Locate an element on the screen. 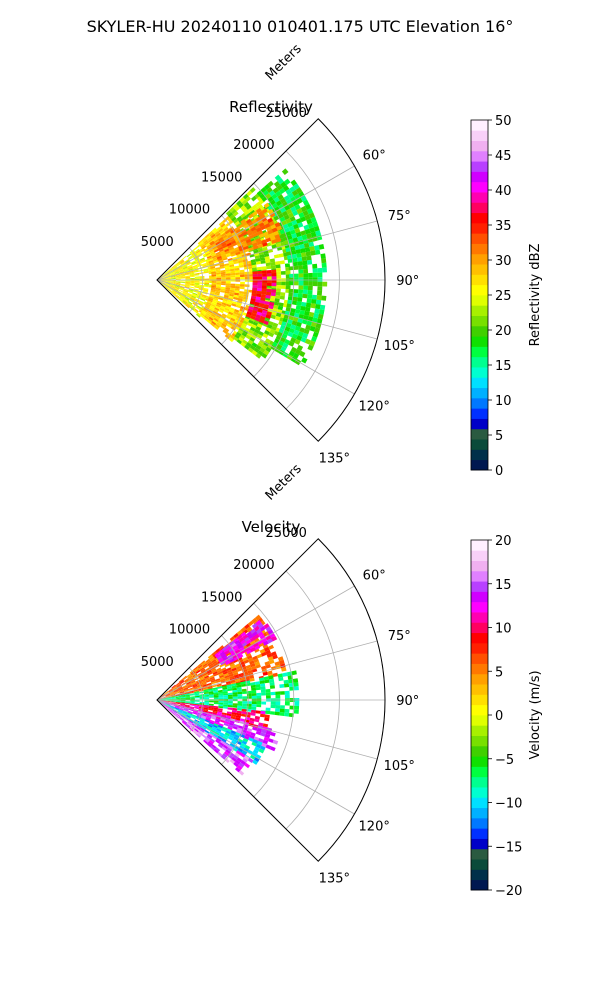 The width and height of the screenshot is (600, 1000). sector-frame is located at coordinates (271, 700).